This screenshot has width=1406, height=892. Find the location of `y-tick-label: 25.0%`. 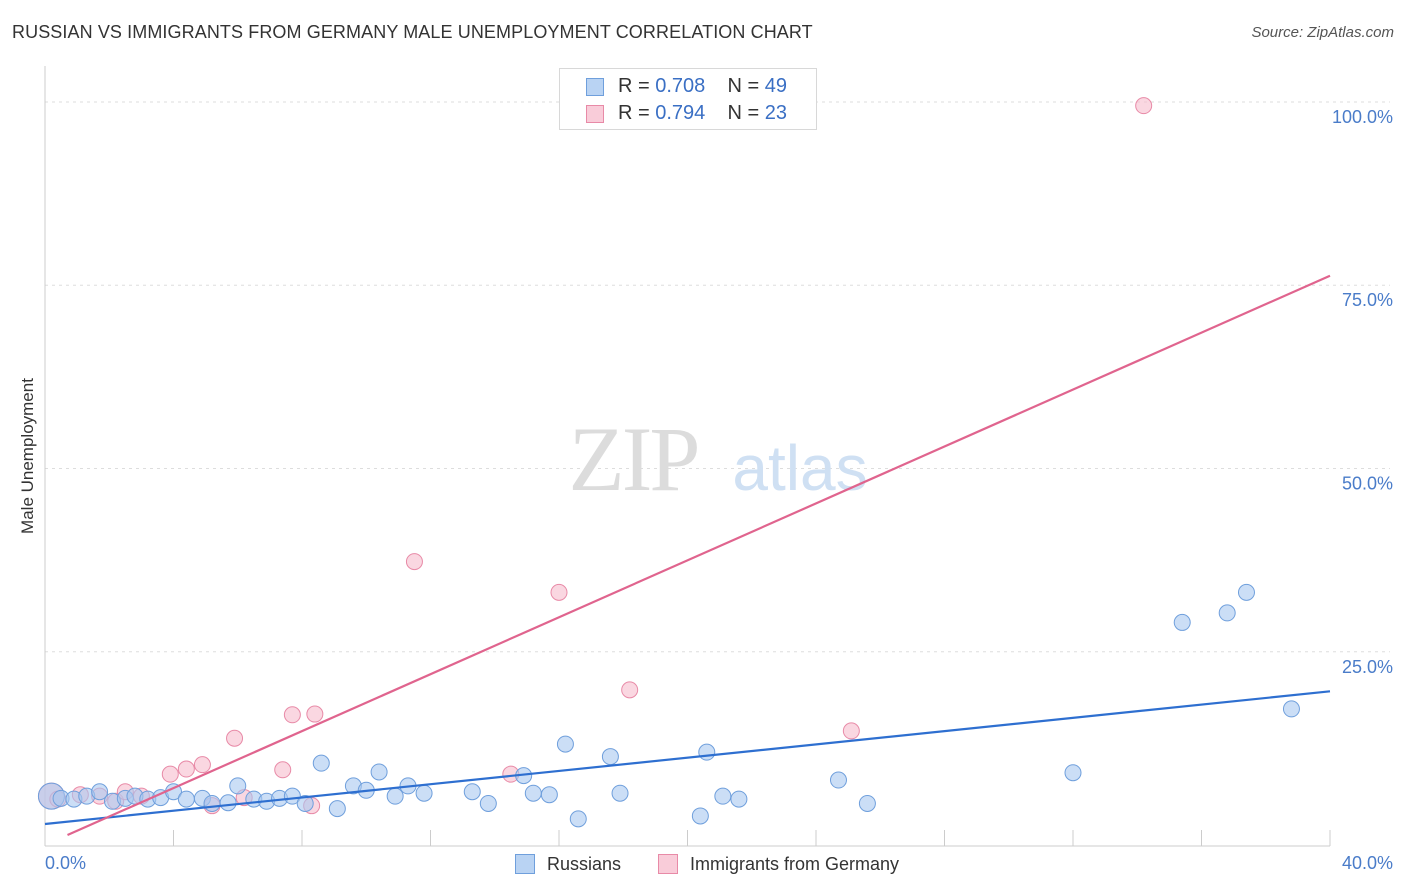

y-tick-label: 25.0% is located at coordinates (1367, 667).